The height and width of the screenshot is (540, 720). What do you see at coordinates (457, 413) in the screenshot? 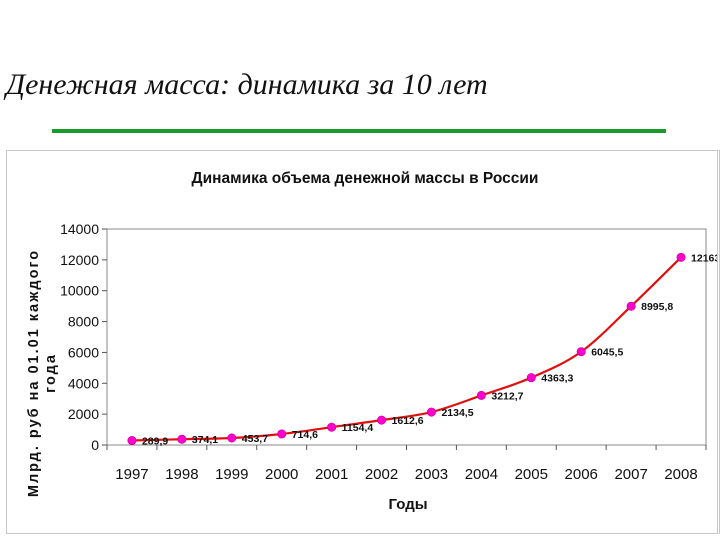
I see `data-label: 2134,5` at bounding box center [457, 413].